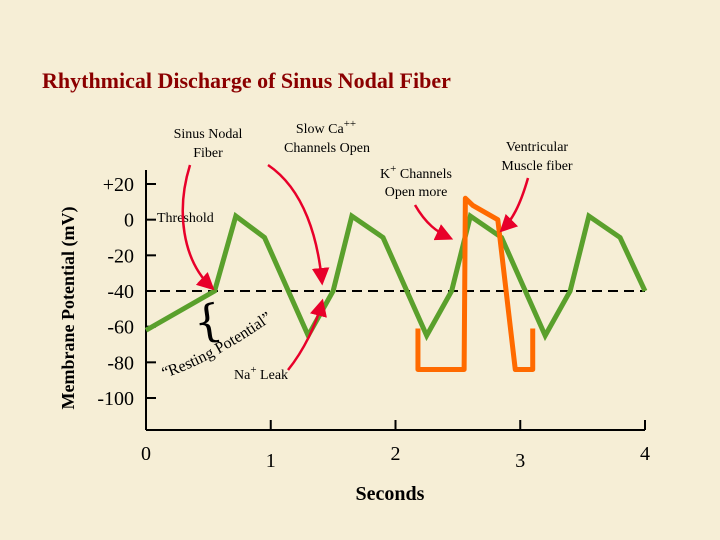 The height and width of the screenshot is (540, 720). What do you see at coordinates (271, 461) in the screenshot?
I see `x-tick-label: 1` at bounding box center [271, 461].